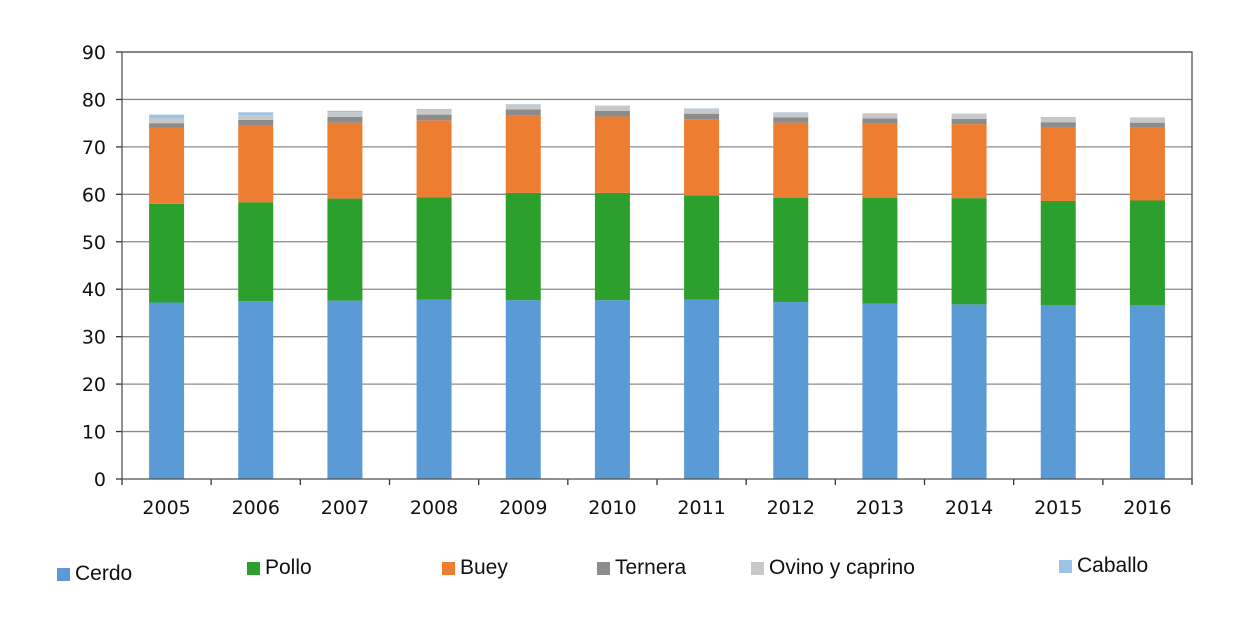  Describe the element at coordinates (94, 148) in the screenshot. I see `y-tick-label: 70` at that location.